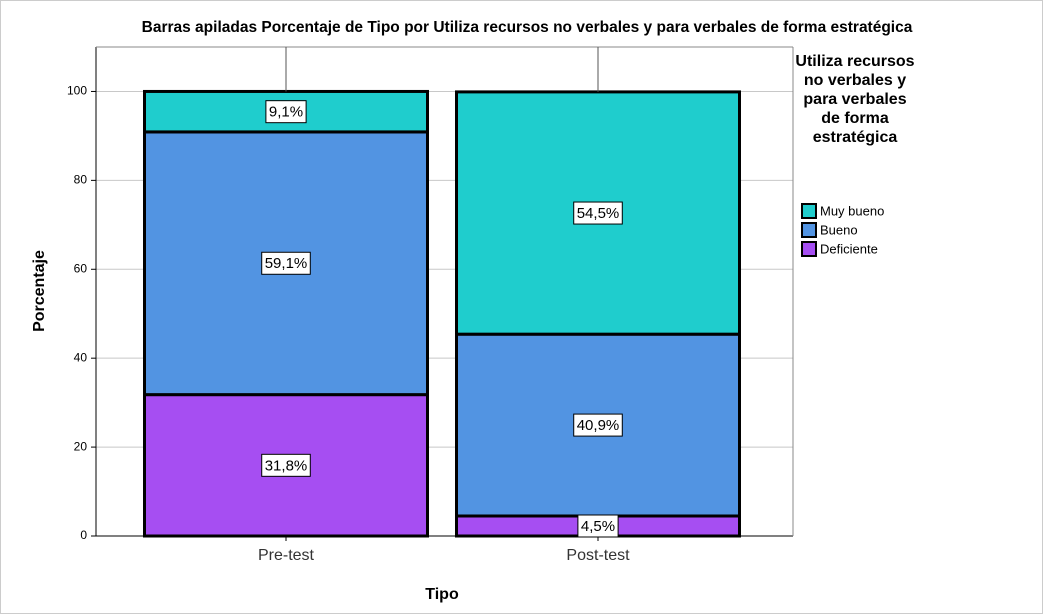 The image size is (1043, 614). Describe the element at coordinates (39, 291) in the screenshot. I see `y-axis-label: Porcentaje` at that location.